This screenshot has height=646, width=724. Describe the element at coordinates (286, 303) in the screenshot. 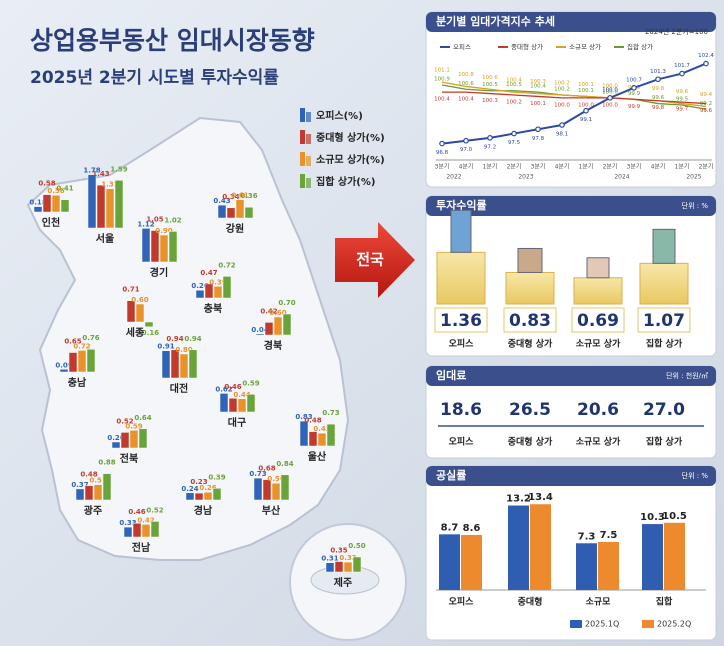

I see `region-value-label: 0.70` at that location.